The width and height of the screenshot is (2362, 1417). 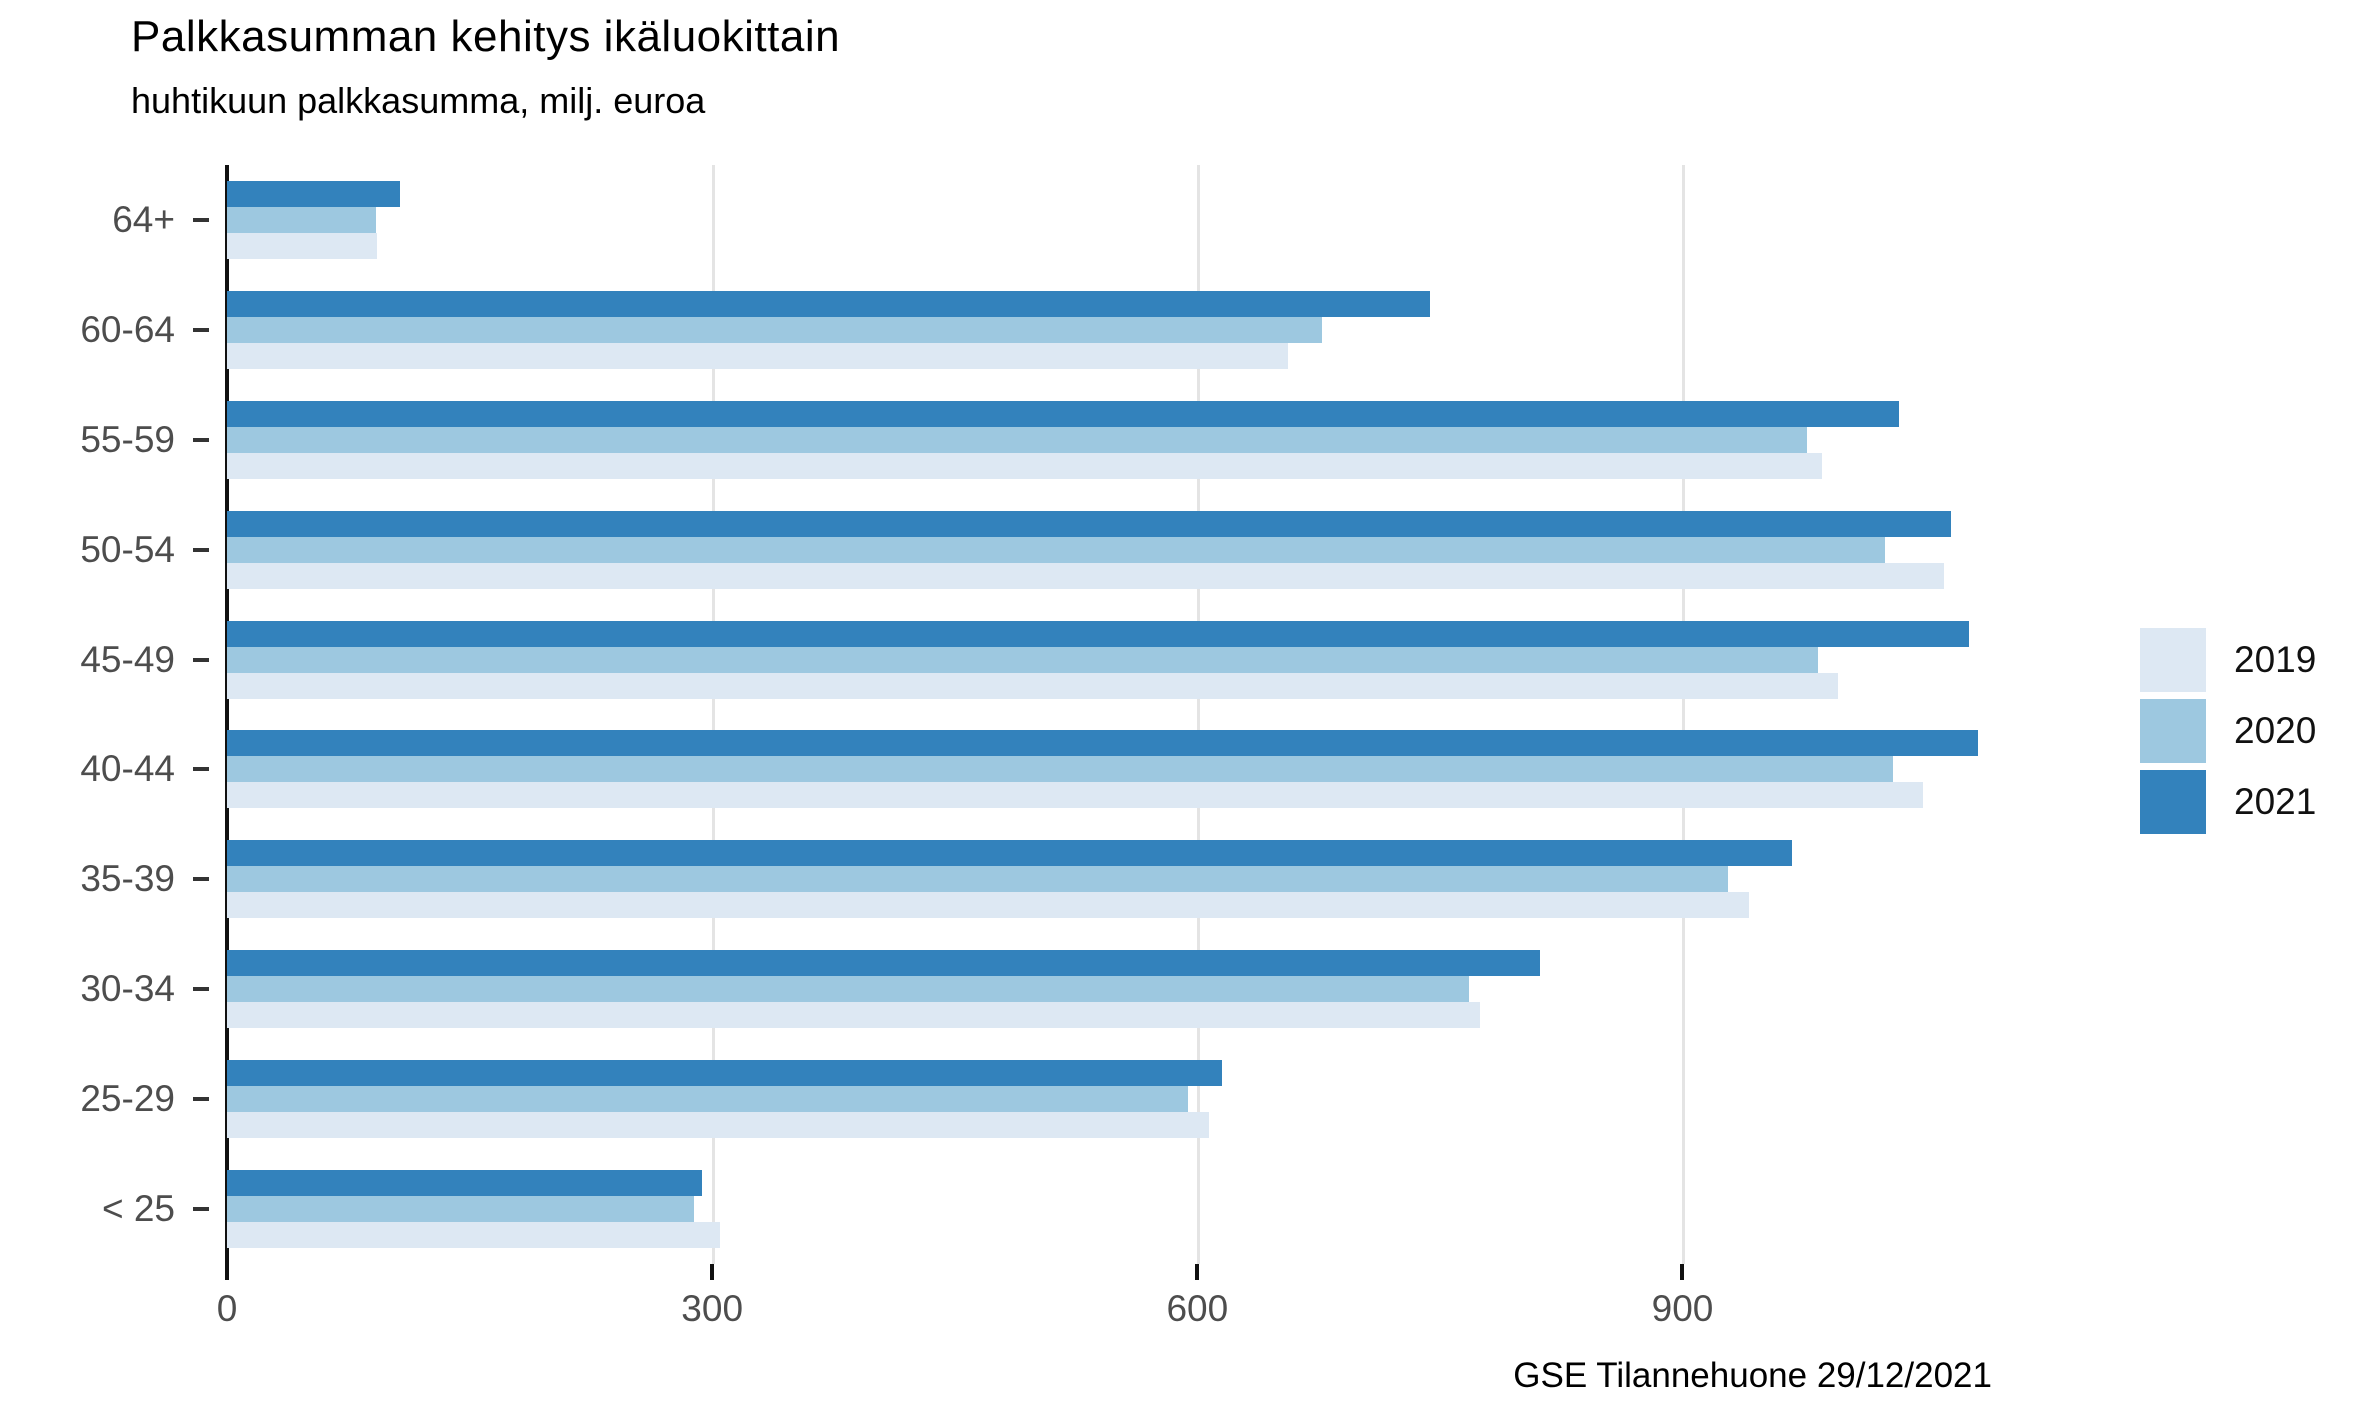 What do you see at coordinates (2173, 731) in the screenshot?
I see `legend-swatch-2020` at bounding box center [2173, 731].